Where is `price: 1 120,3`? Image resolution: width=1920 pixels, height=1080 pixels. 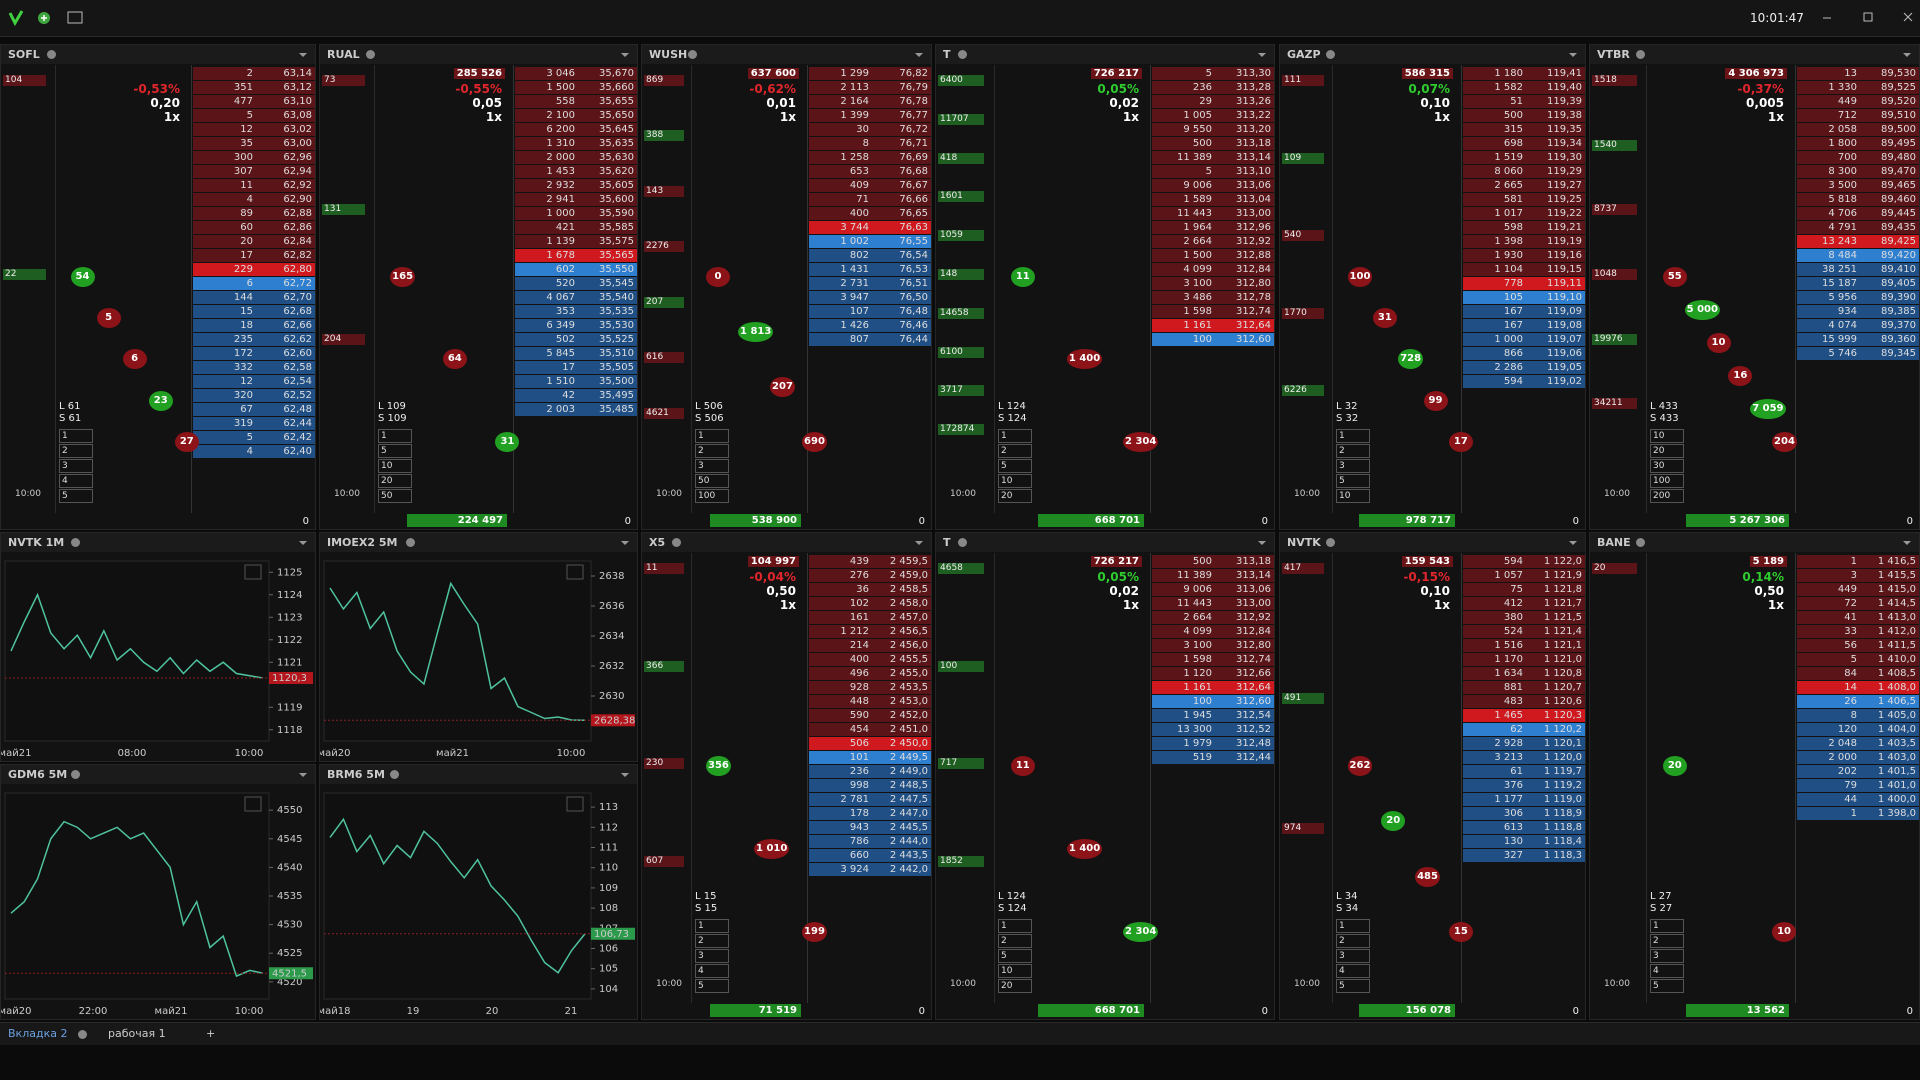 price: 1 120,3 is located at coordinates (1562, 715).